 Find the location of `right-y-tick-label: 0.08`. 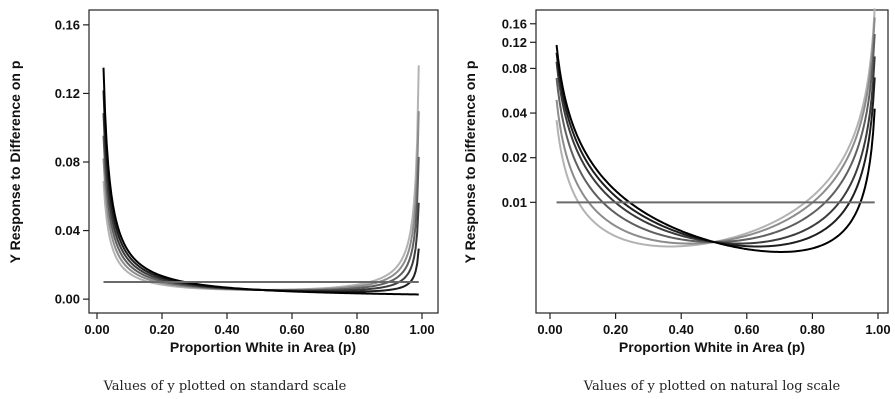

right-y-tick-label: 0.08 is located at coordinates (514, 68).